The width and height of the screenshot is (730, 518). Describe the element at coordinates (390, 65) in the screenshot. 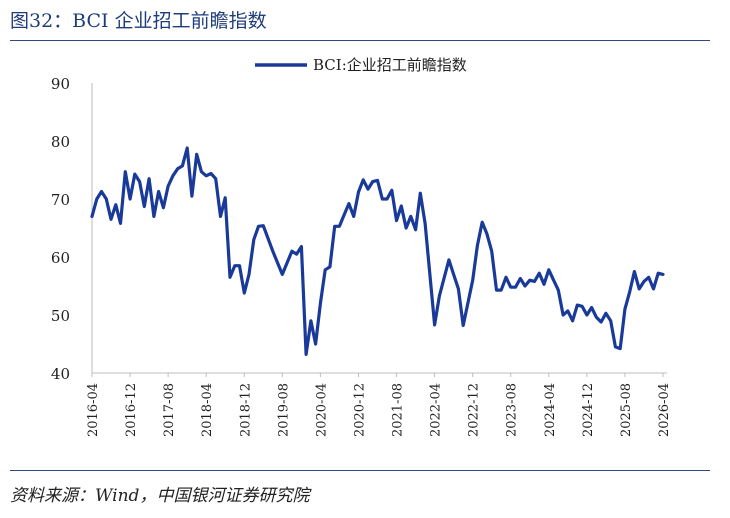

I see `legend-label: BCI:企业招工前瞻指数` at that location.